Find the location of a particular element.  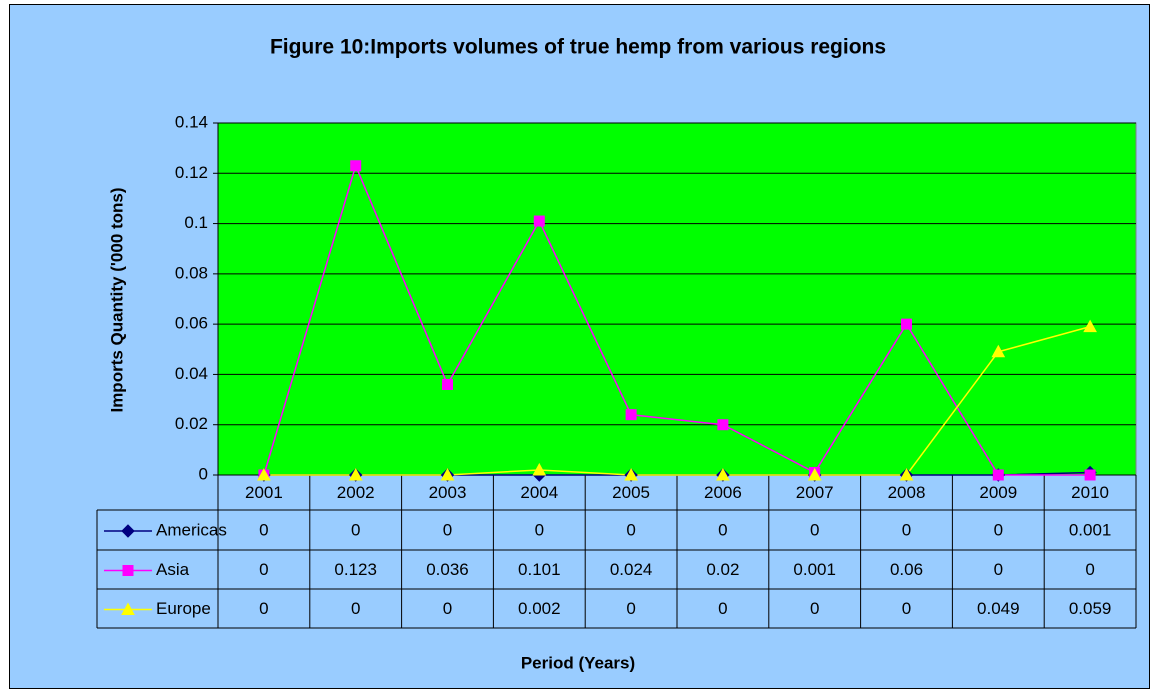

x-tick-label: 2009 is located at coordinates (998, 492).